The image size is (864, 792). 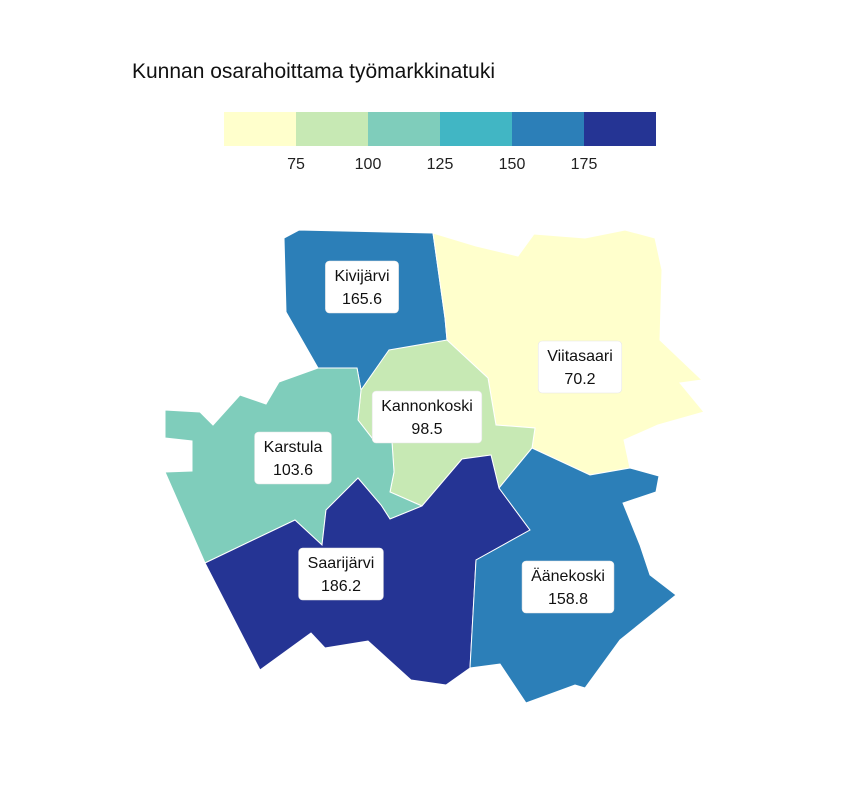 I want to click on region-1-name: Viitasaari, so click(x=580, y=356).